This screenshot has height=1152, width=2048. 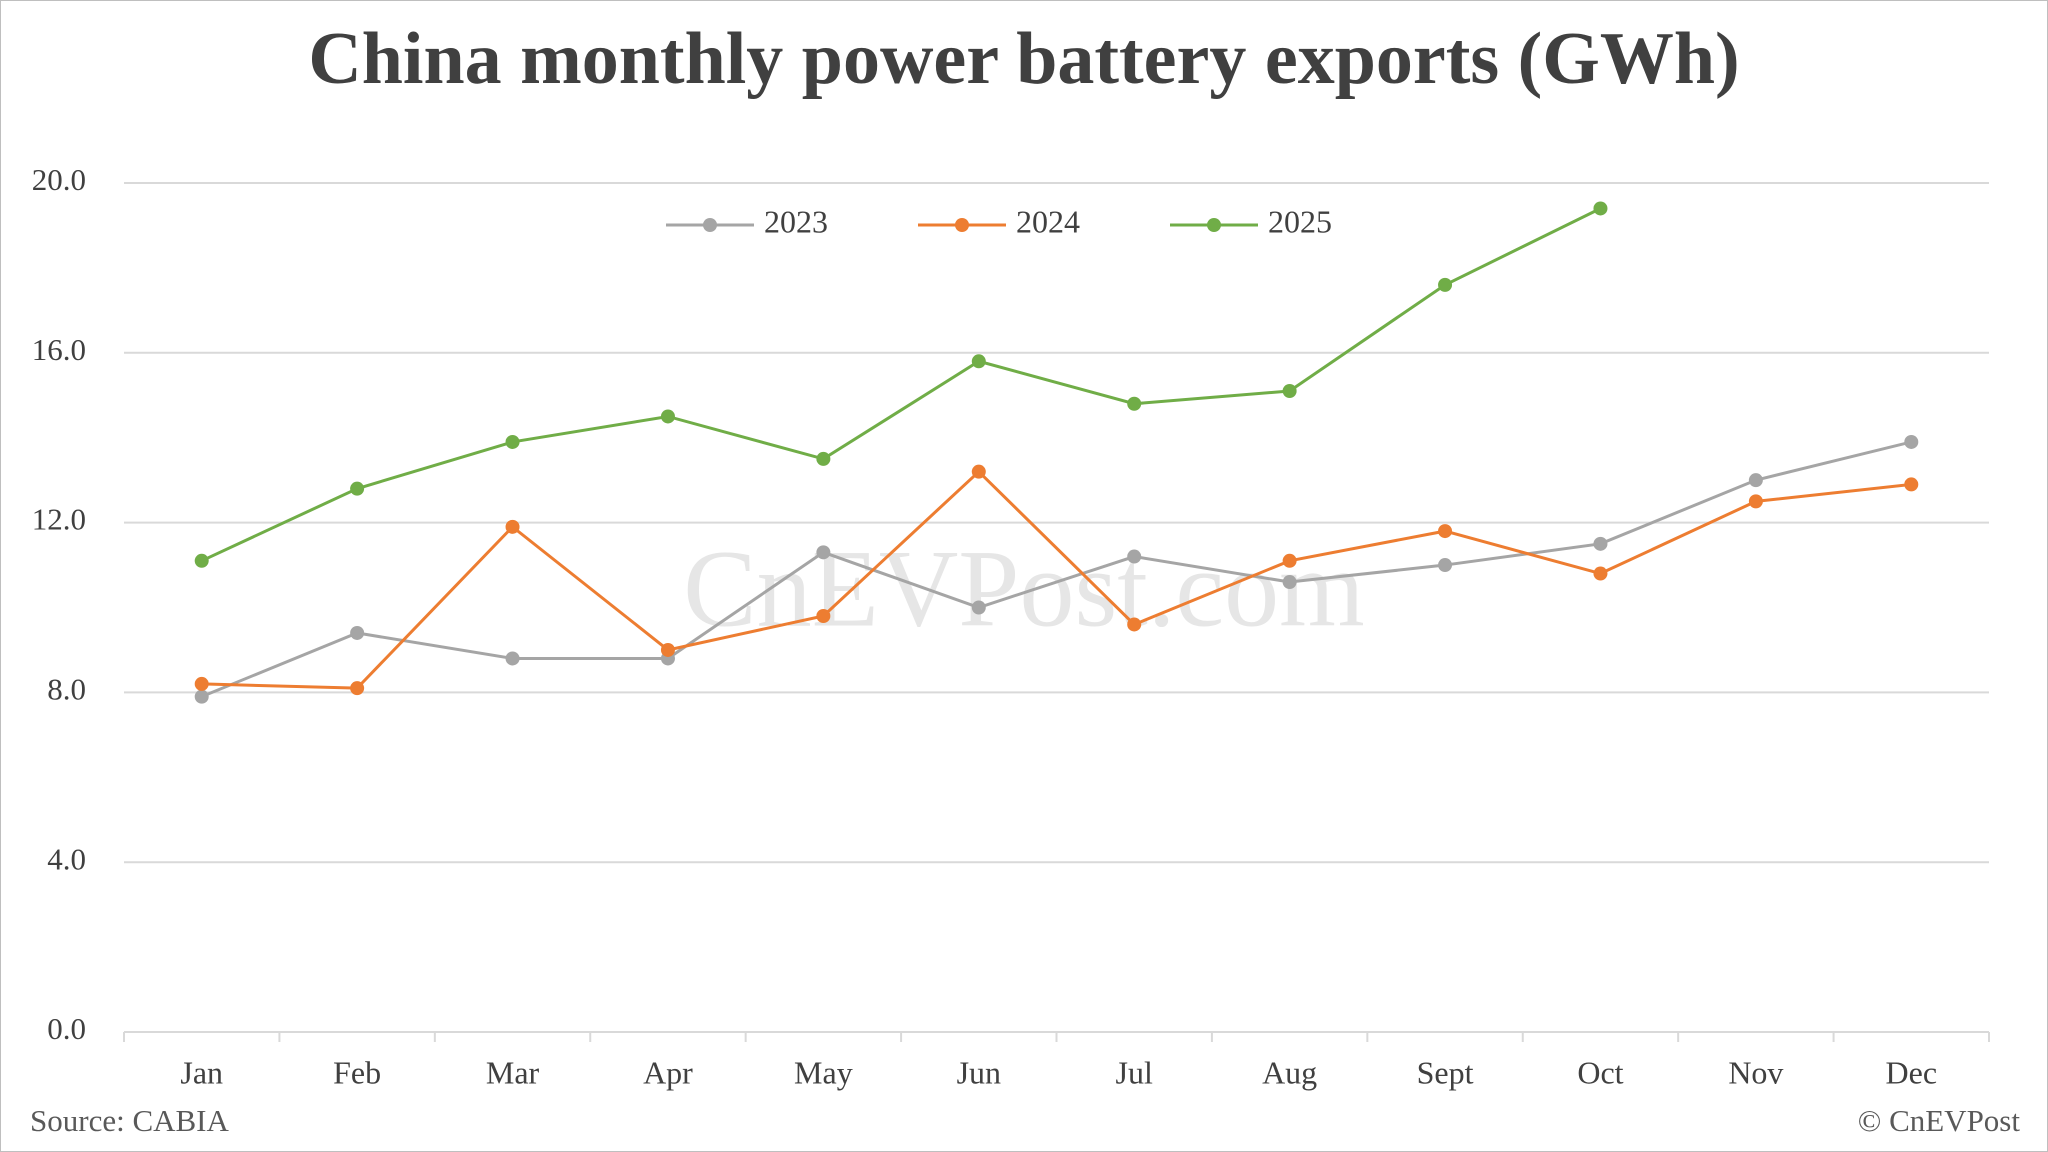 I want to click on legend-label: 2024, so click(x=1048, y=221).